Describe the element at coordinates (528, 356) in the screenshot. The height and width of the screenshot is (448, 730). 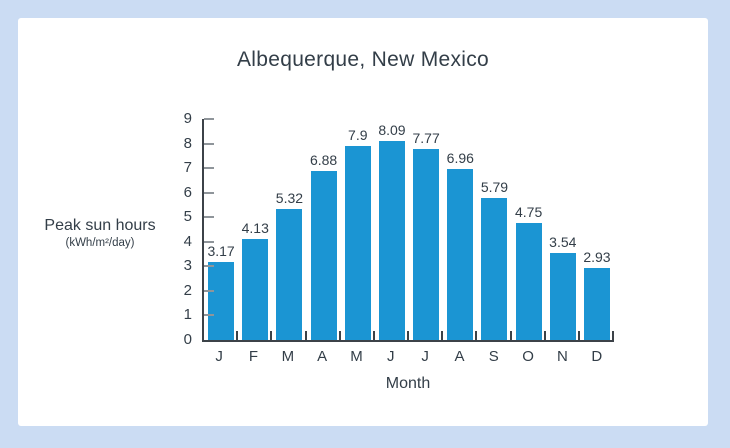
I see `x-tick-label: O` at that location.